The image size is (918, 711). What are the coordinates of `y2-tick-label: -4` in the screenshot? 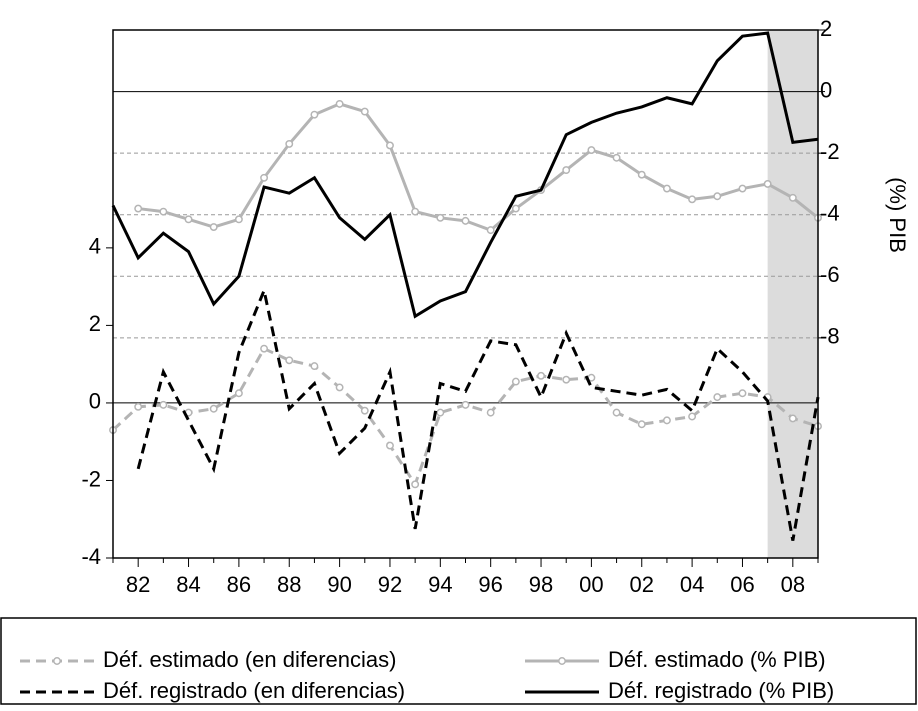 It's located at (830, 213).